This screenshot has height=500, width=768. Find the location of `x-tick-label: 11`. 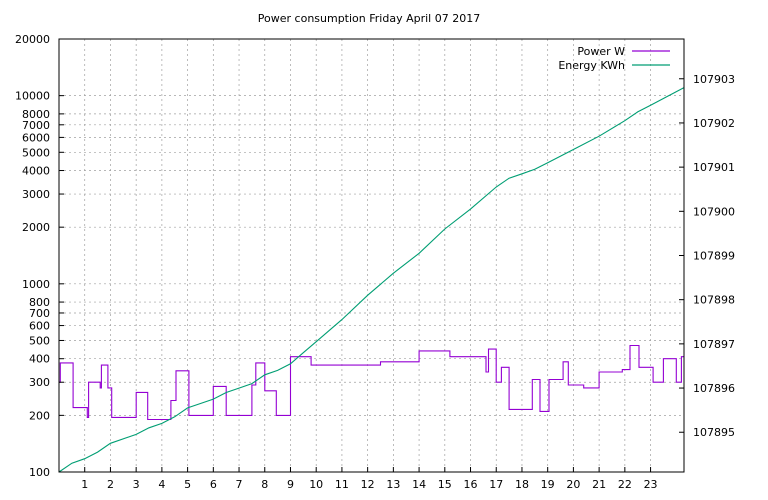

x-tick-label: 11 is located at coordinates (342, 484).